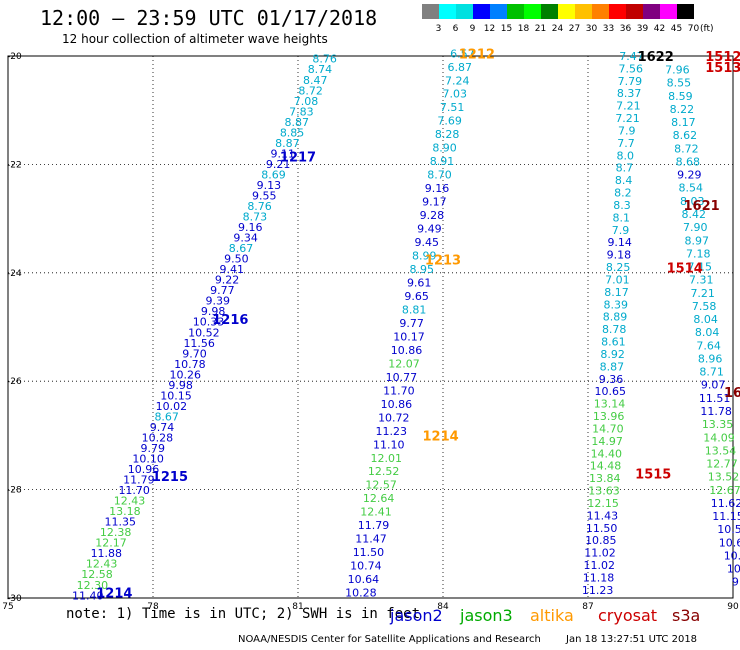  I want to click on data-label-jason2: 13.18, so click(125, 511).